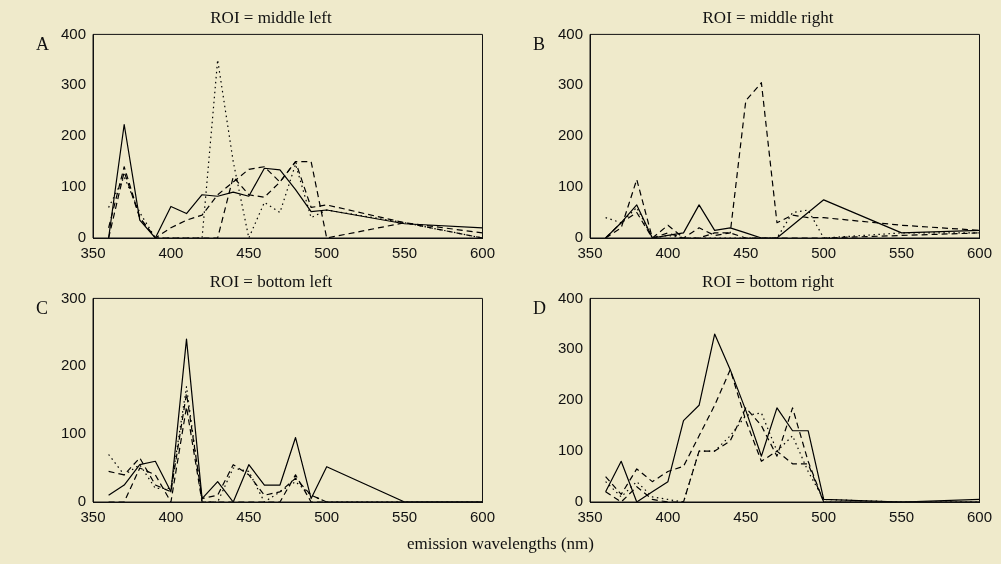 The height and width of the screenshot is (564, 1001). What do you see at coordinates (539, 308) in the screenshot?
I see `text: D` at bounding box center [539, 308].